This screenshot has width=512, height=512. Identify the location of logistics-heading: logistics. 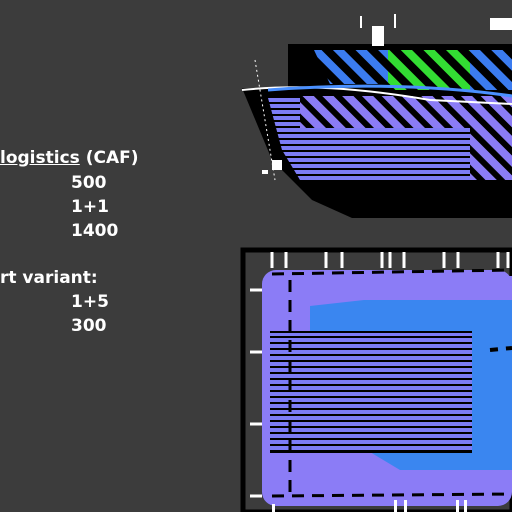
(40, 158).